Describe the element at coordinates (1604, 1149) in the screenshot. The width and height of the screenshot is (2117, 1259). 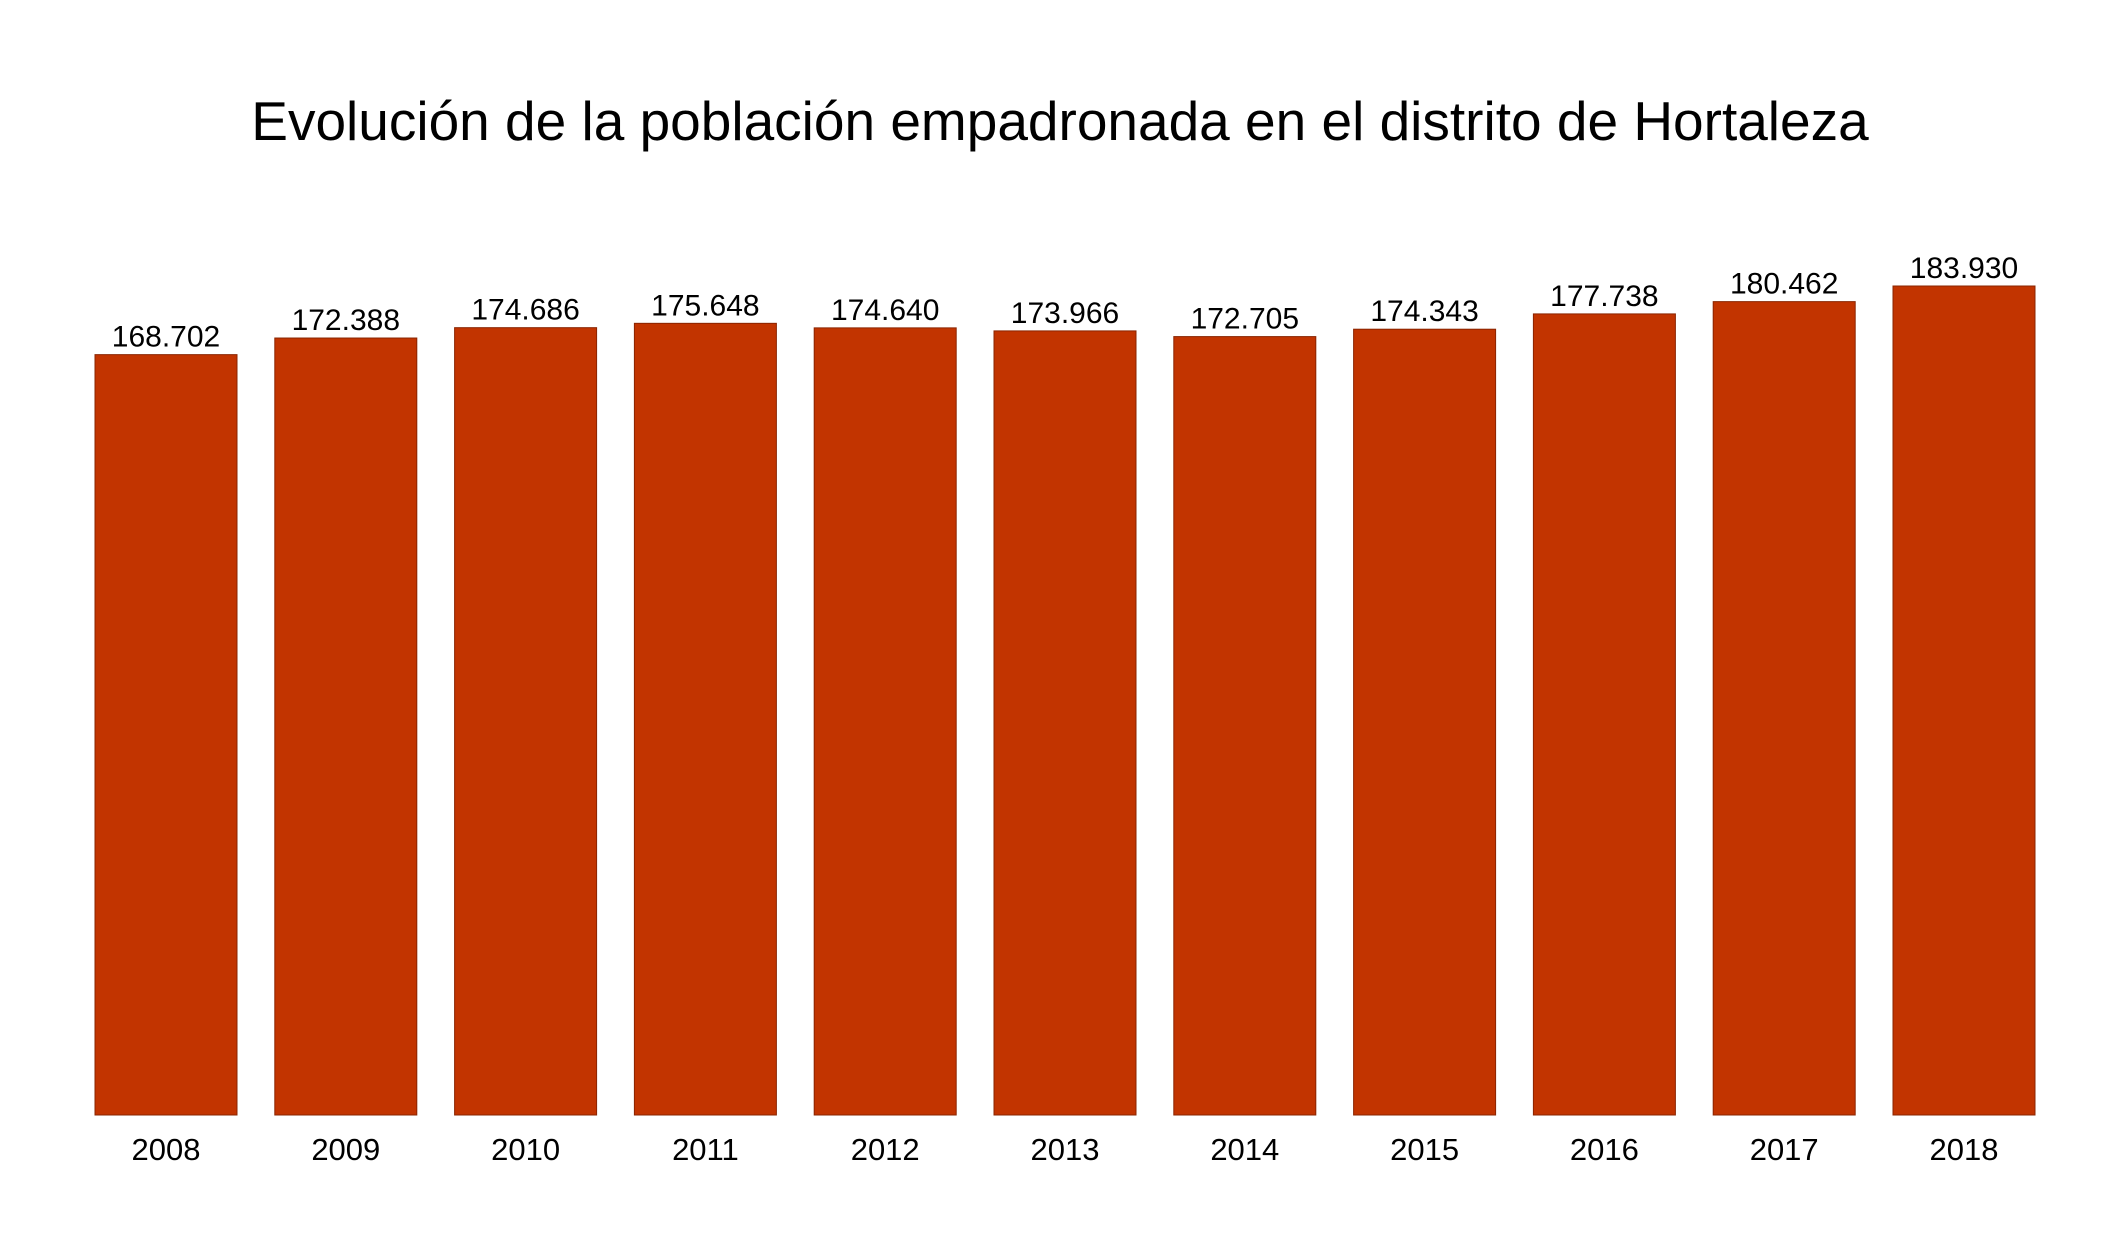
I see `x-tick-label: 2016` at that location.